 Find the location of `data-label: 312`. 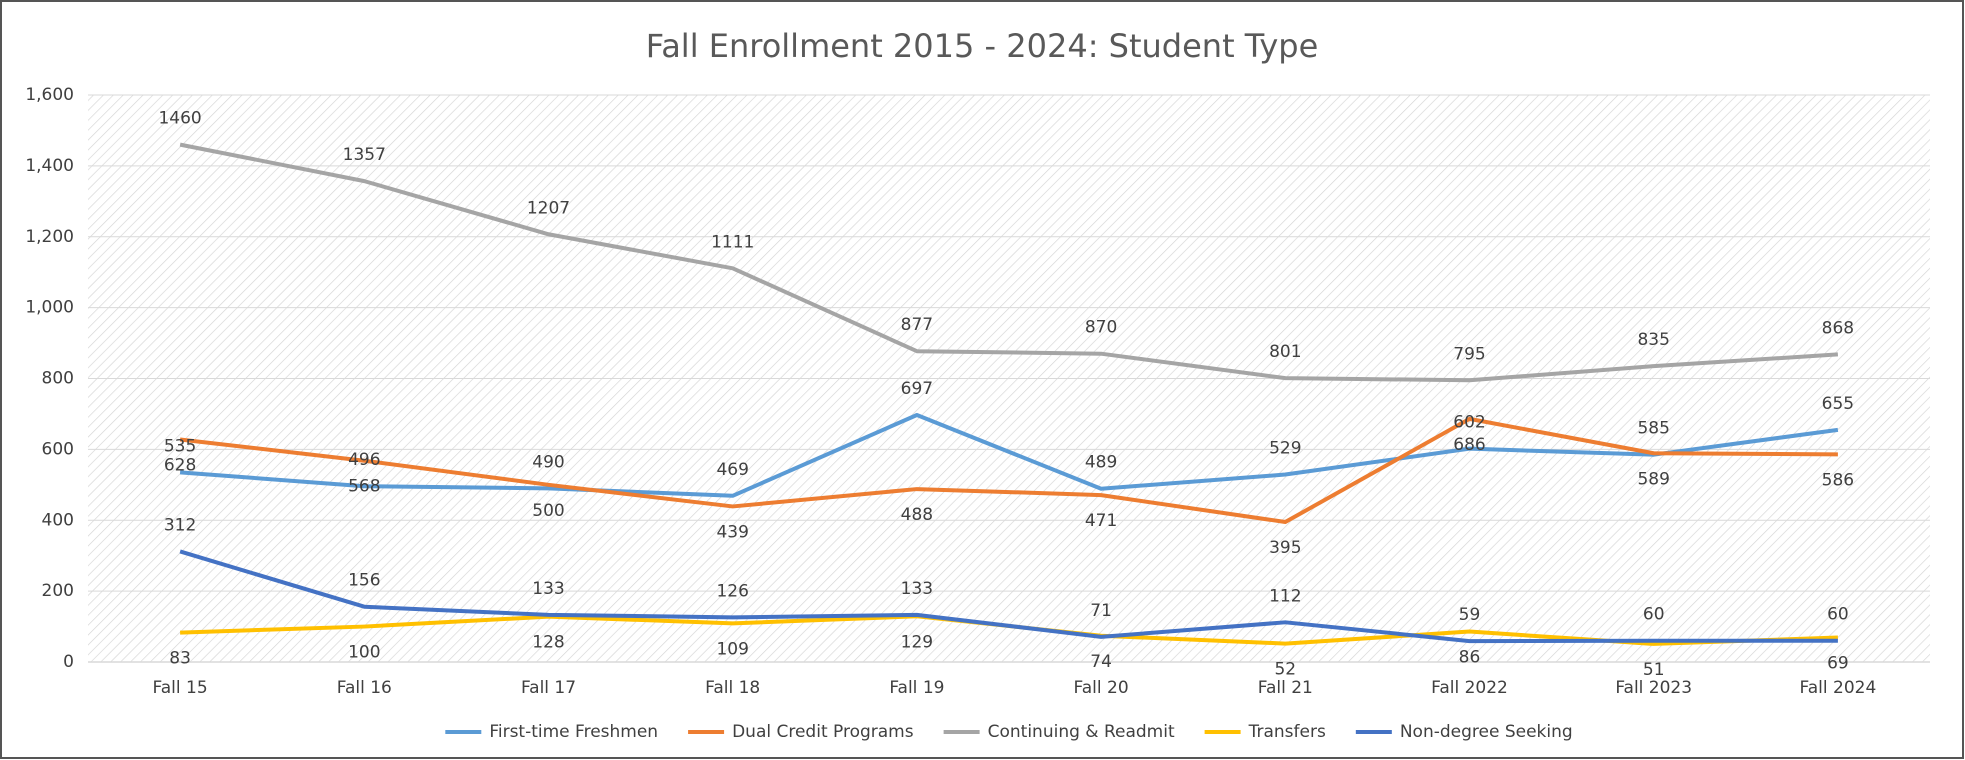

data-label: 312 is located at coordinates (180, 525).